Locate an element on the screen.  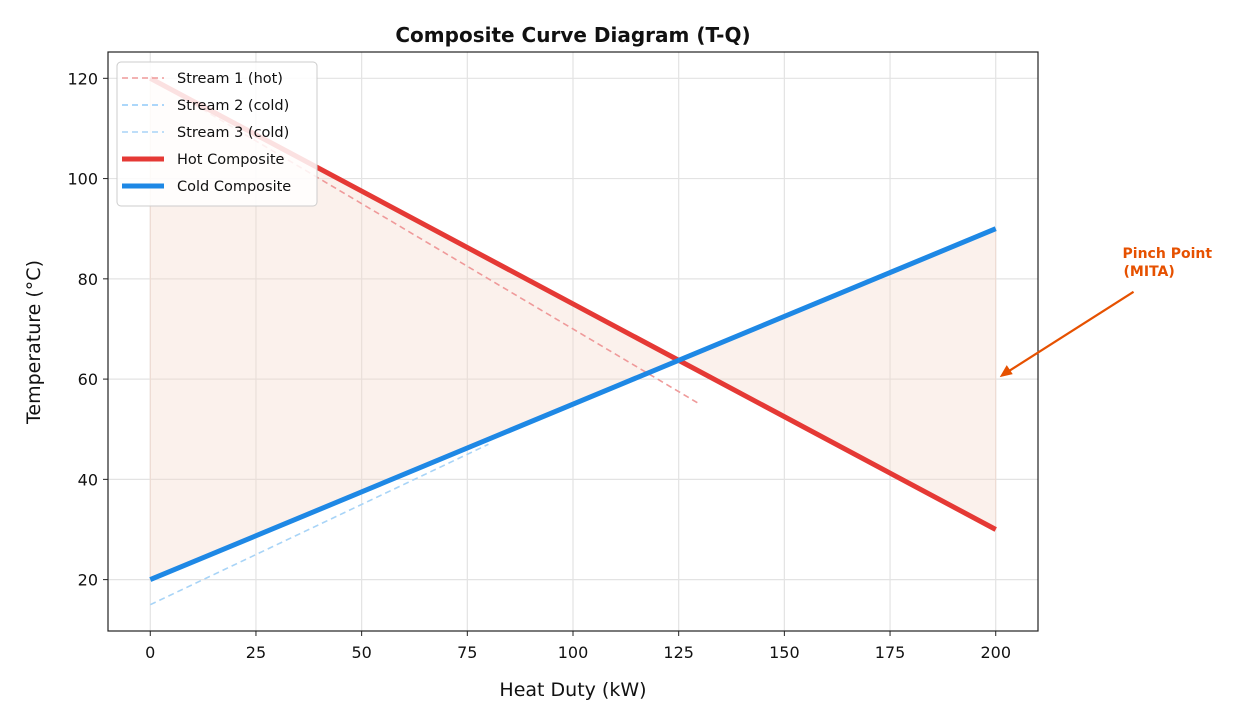
x-tick-label: 150 is located at coordinates (784, 652).